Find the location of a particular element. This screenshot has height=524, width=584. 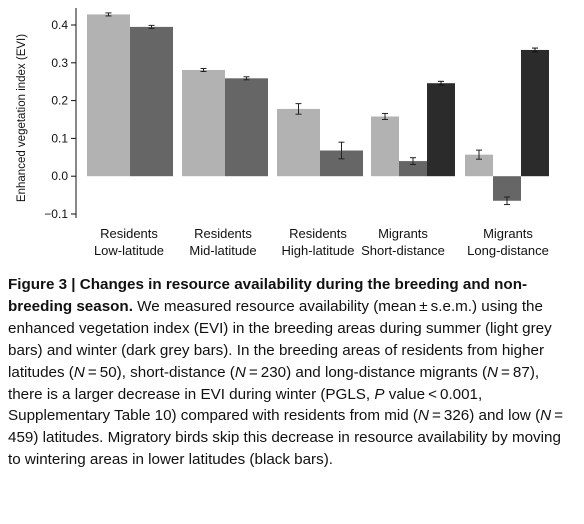

y-tick-label: −0.1 is located at coordinates (56, 214).